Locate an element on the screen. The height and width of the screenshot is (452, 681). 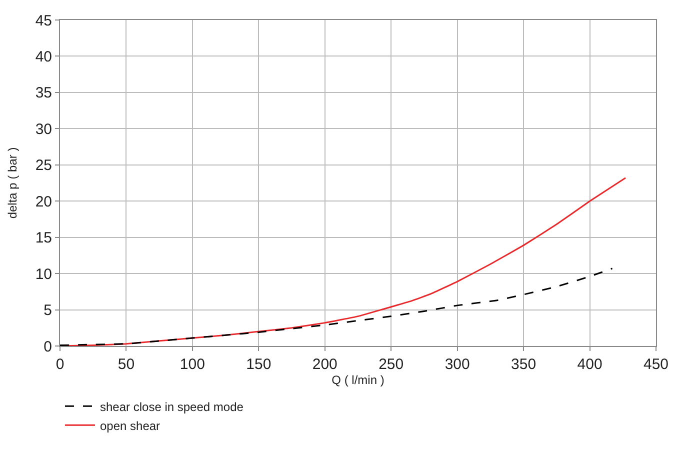
x-tick-label: 50 is located at coordinates (126, 364).